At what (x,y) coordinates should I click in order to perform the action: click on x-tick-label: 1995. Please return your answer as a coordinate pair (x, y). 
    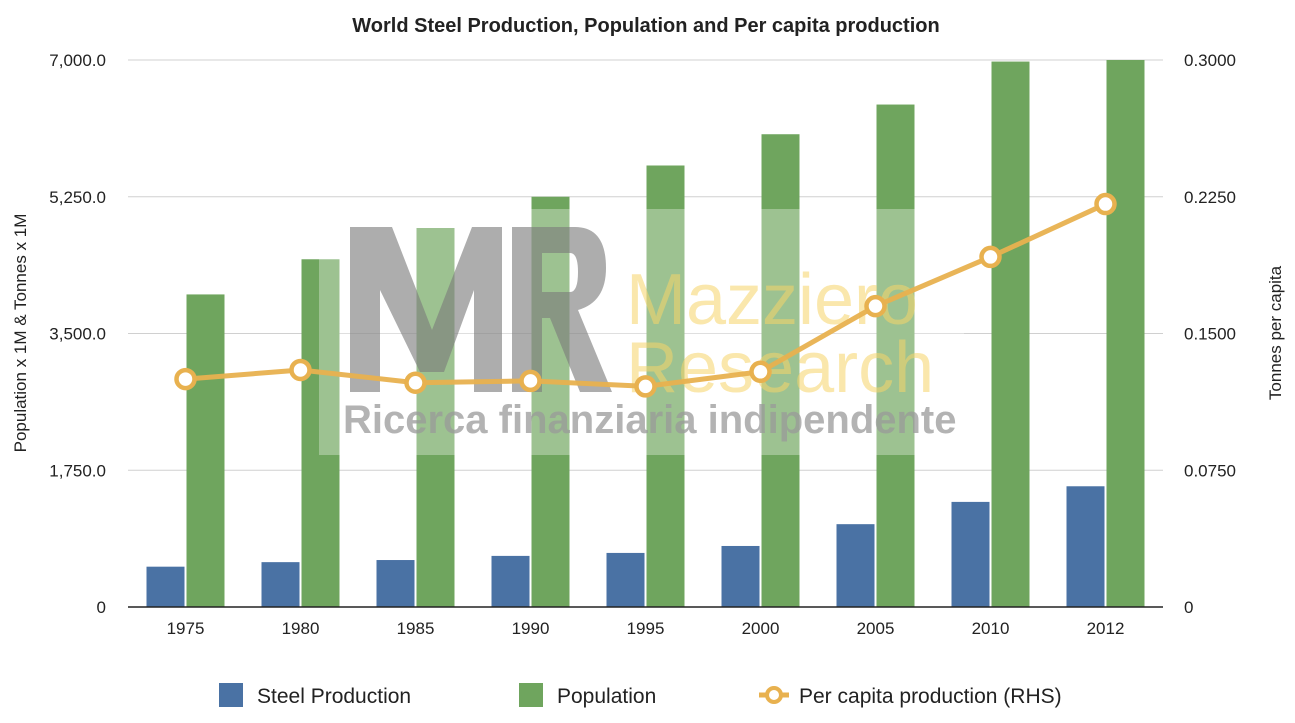
    Looking at the image, I should click on (646, 628).